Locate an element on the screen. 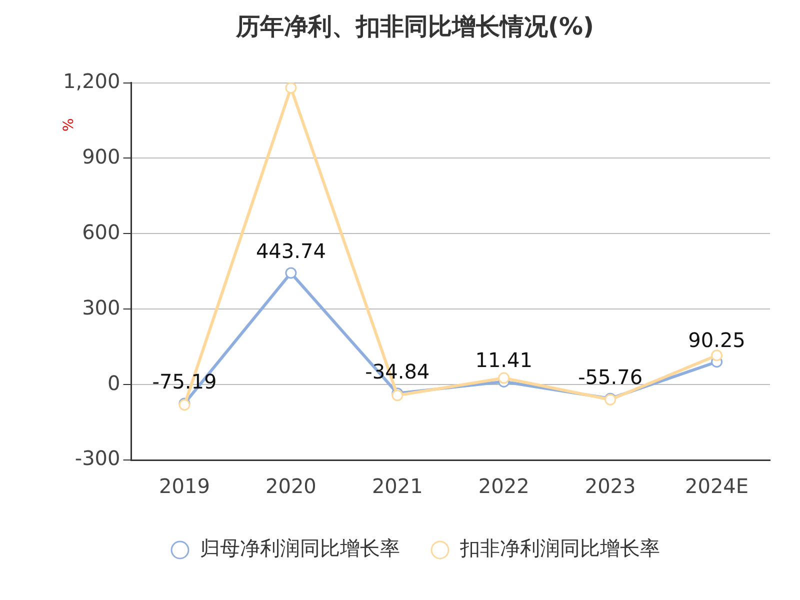  y-axis-title: % is located at coordinates (68, 125).